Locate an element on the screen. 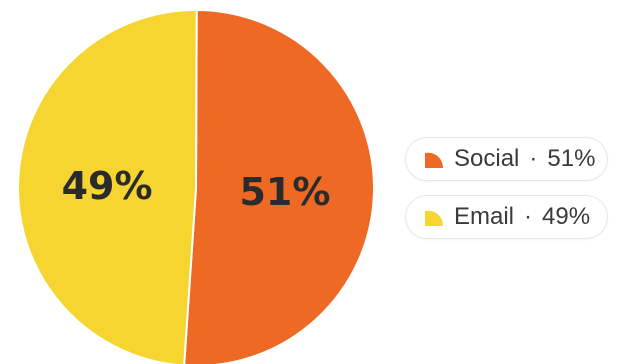 The image size is (621, 364). legend-value-social: 51% is located at coordinates (571, 158).